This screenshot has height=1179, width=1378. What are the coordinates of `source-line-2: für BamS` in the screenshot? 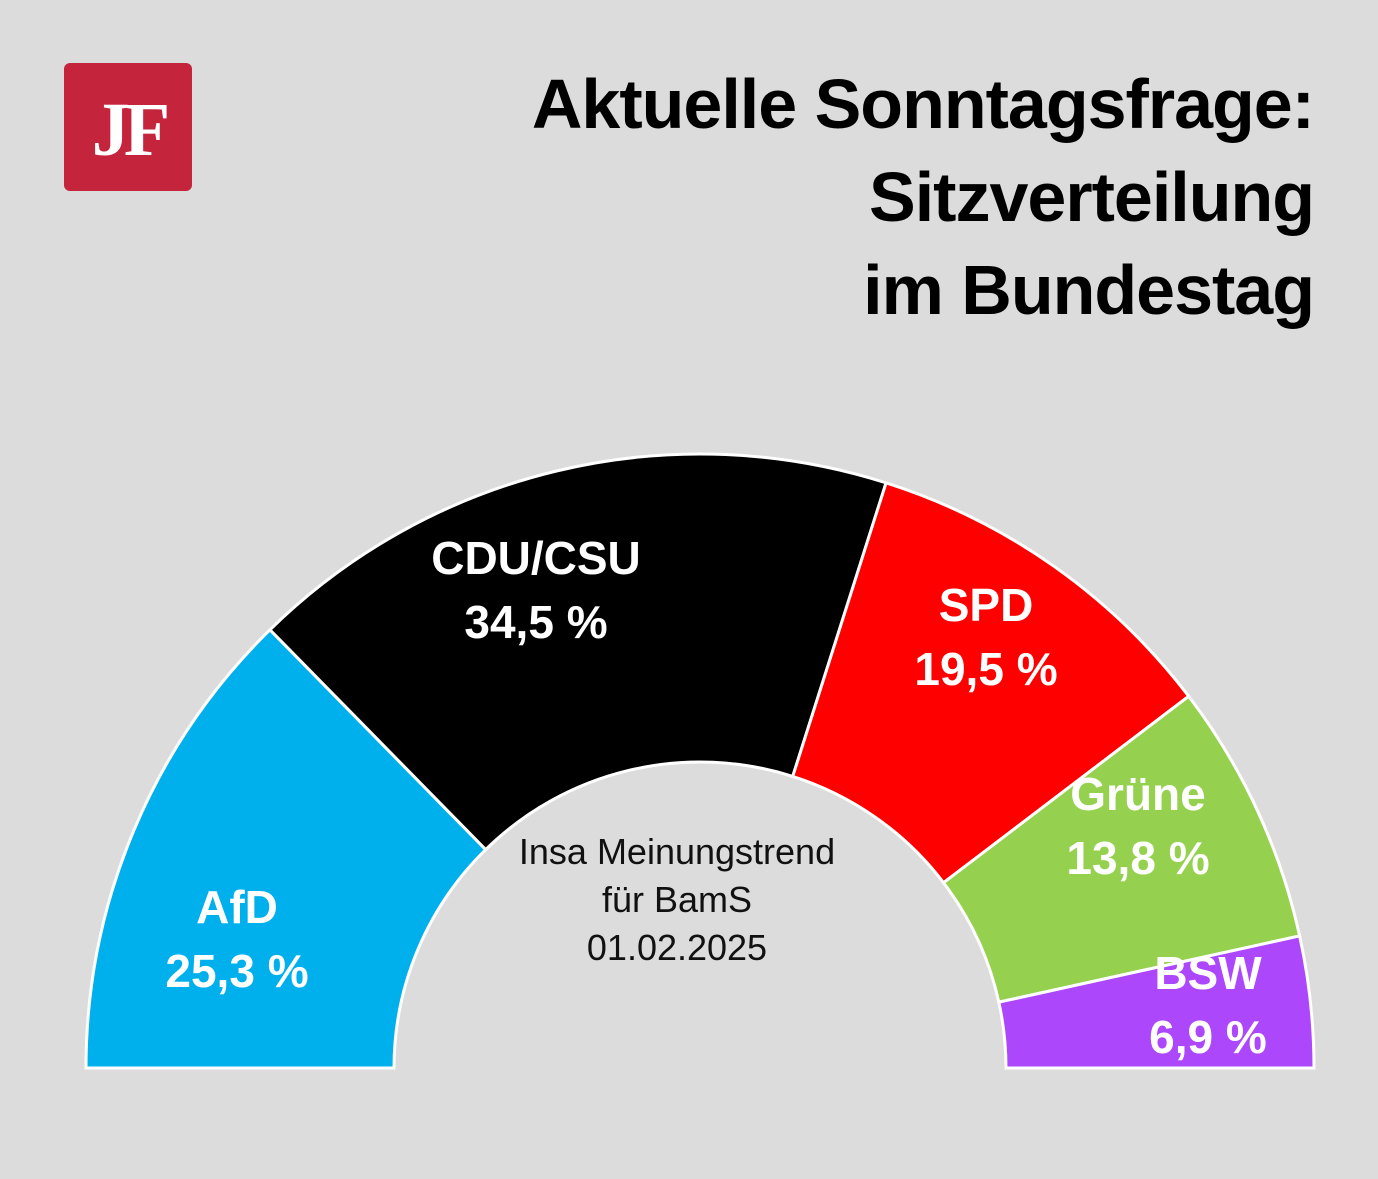 It's located at (677, 899).